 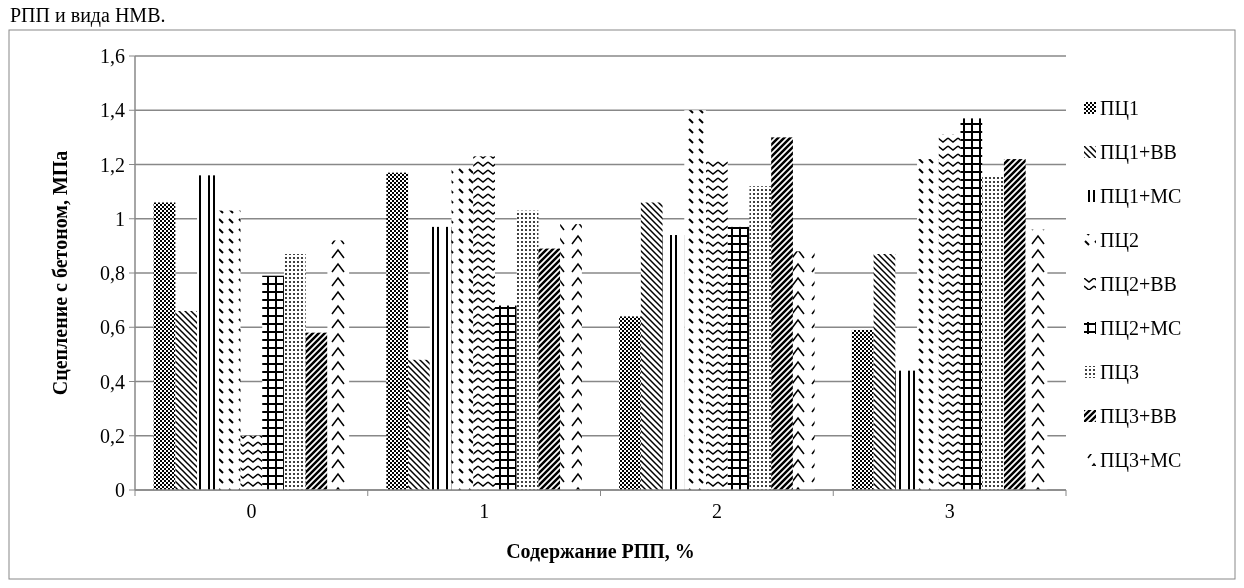 I want to click on legend-label: ПЦ2, so click(x=1119, y=240).